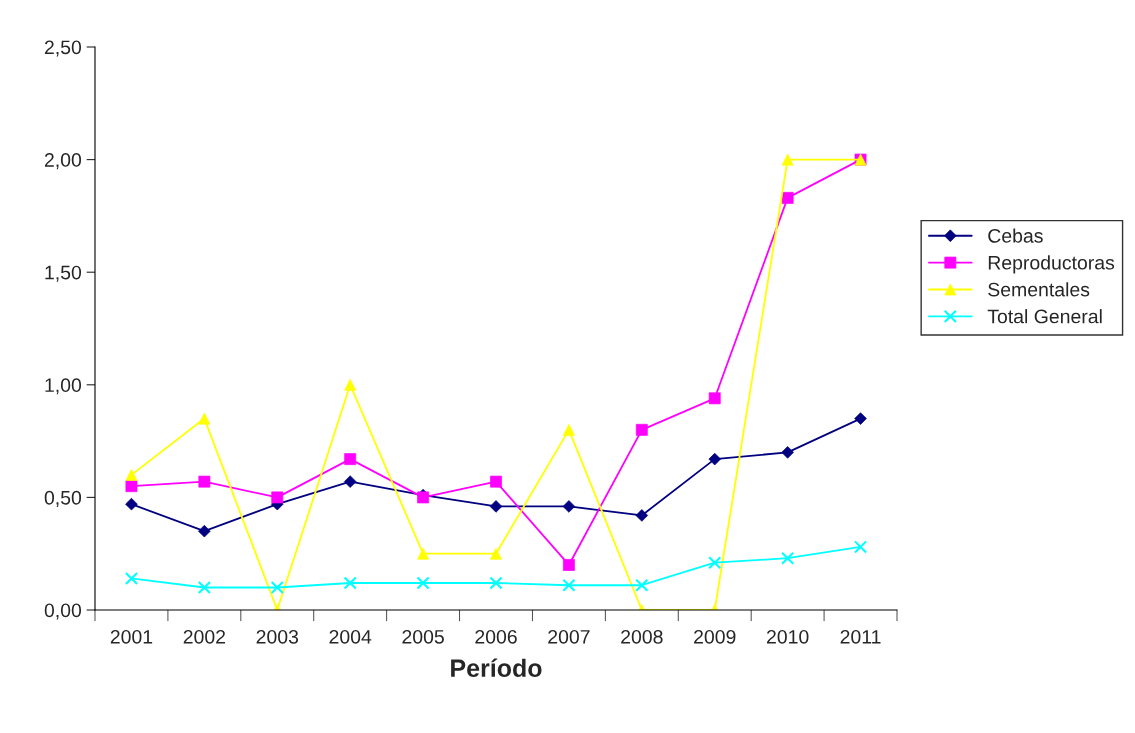  What do you see at coordinates (787, 636) in the screenshot?
I see `x-tick-label: 2010` at bounding box center [787, 636].